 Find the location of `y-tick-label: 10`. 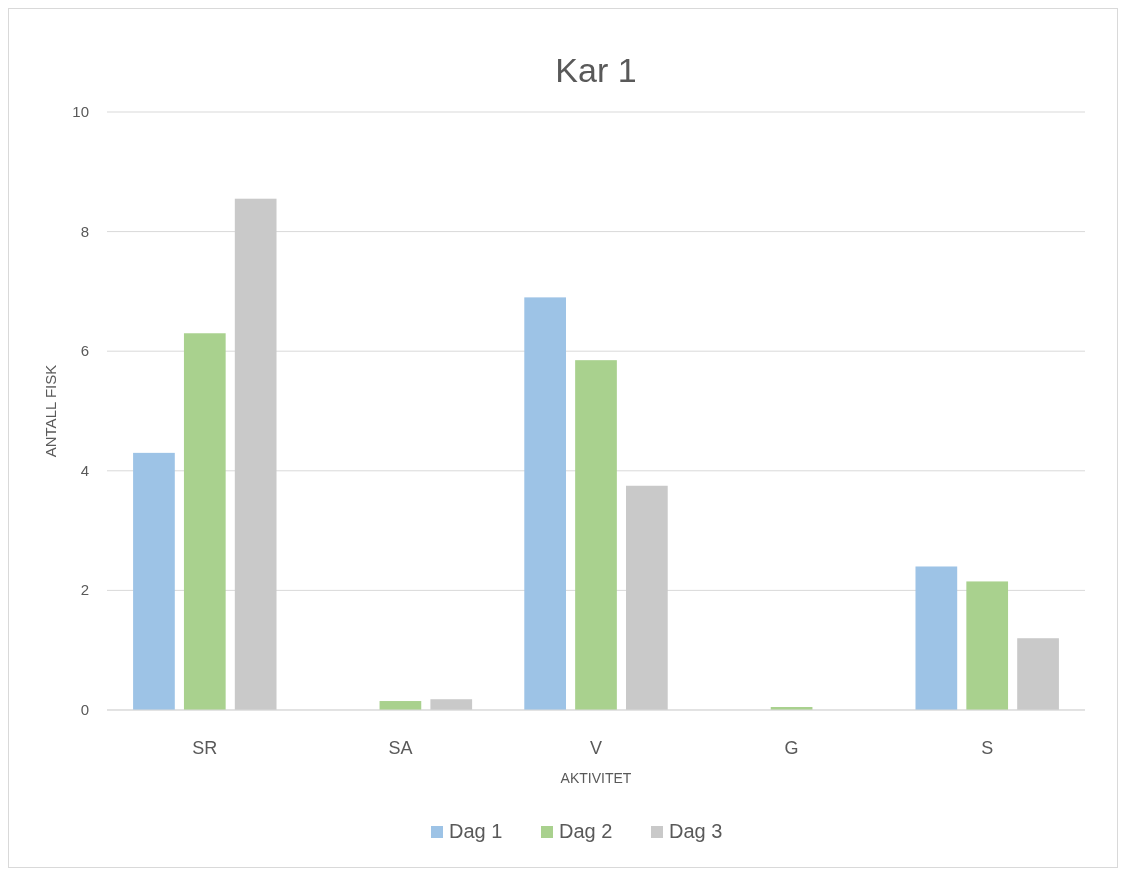

y-tick-label: 10 is located at coordinates (80, 111).